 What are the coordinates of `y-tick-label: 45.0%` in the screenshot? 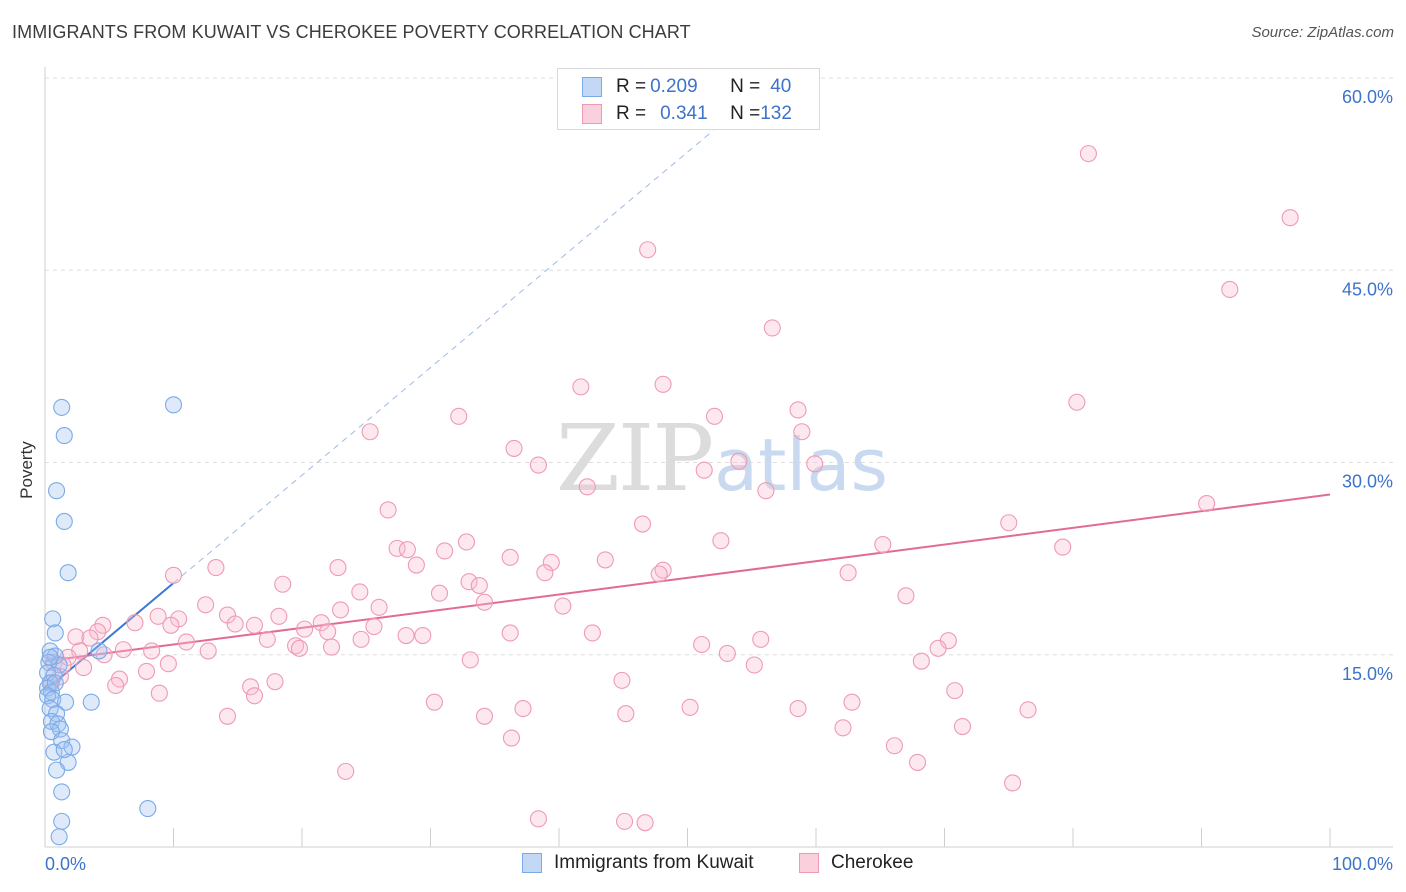 It's located at (1367, 289).